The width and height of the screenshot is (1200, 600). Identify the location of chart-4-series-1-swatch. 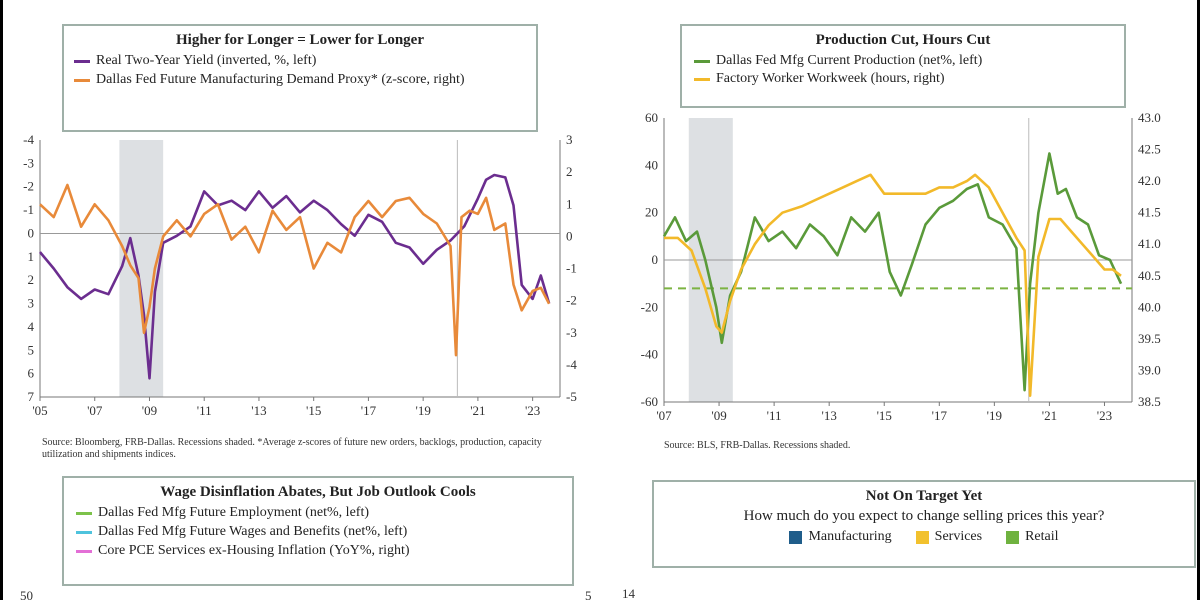
(796, 537).